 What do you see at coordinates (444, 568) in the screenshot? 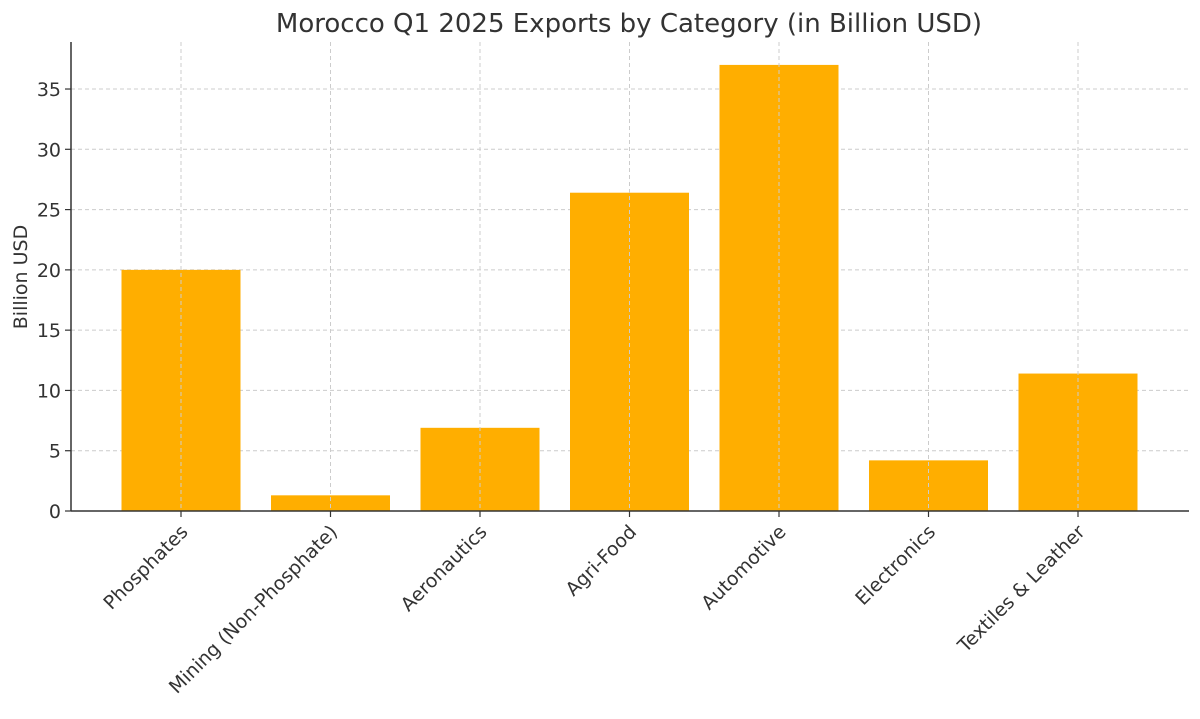
I see `x-tick-label: Aeronautics` at bounding box center [444, 568].